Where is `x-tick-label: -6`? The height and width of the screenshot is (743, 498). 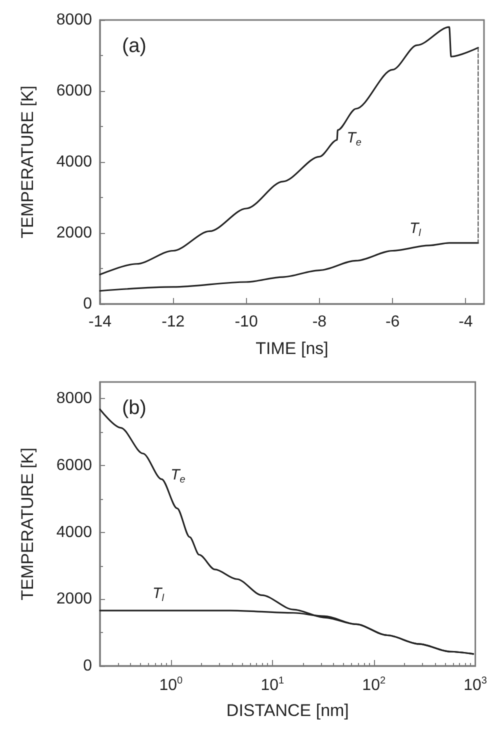
x-tick-label: -6 is located at coordinates (392, 322).